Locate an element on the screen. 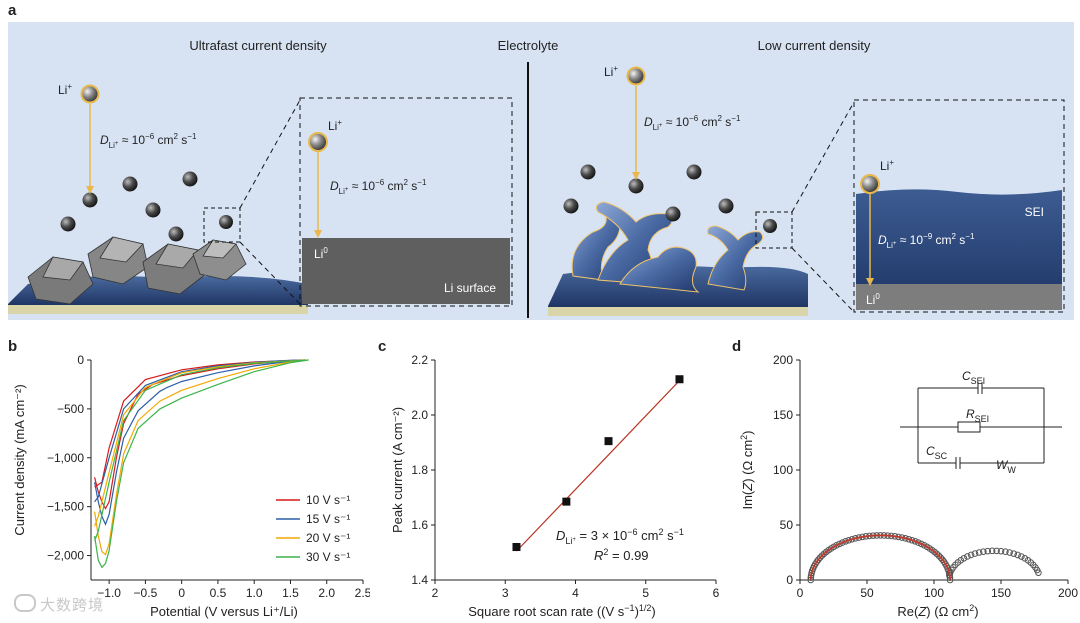  chart-c-x-tick-label: 4 is located at coordinates (575, 593).